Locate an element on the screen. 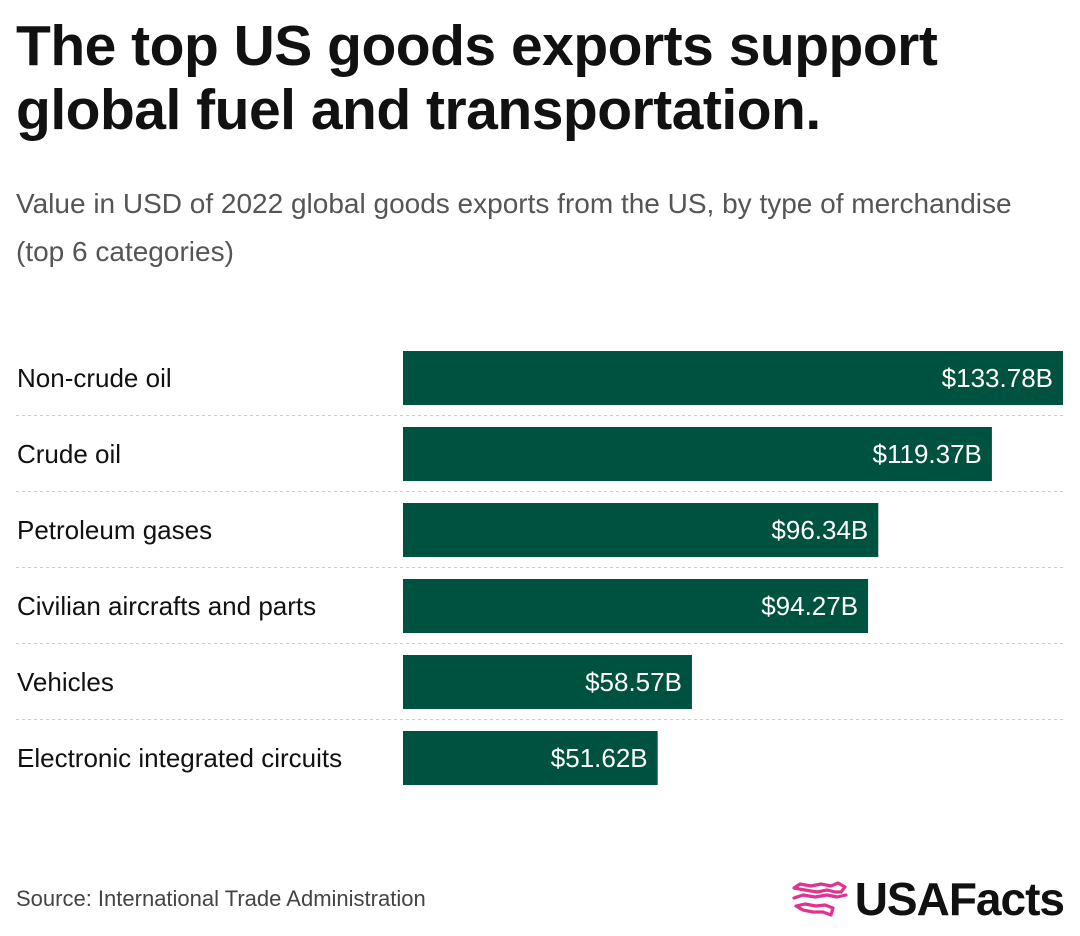 The width and height of the screenshot is (1080, 936). category-label: Crude oil is located at coordinates (69, 454).